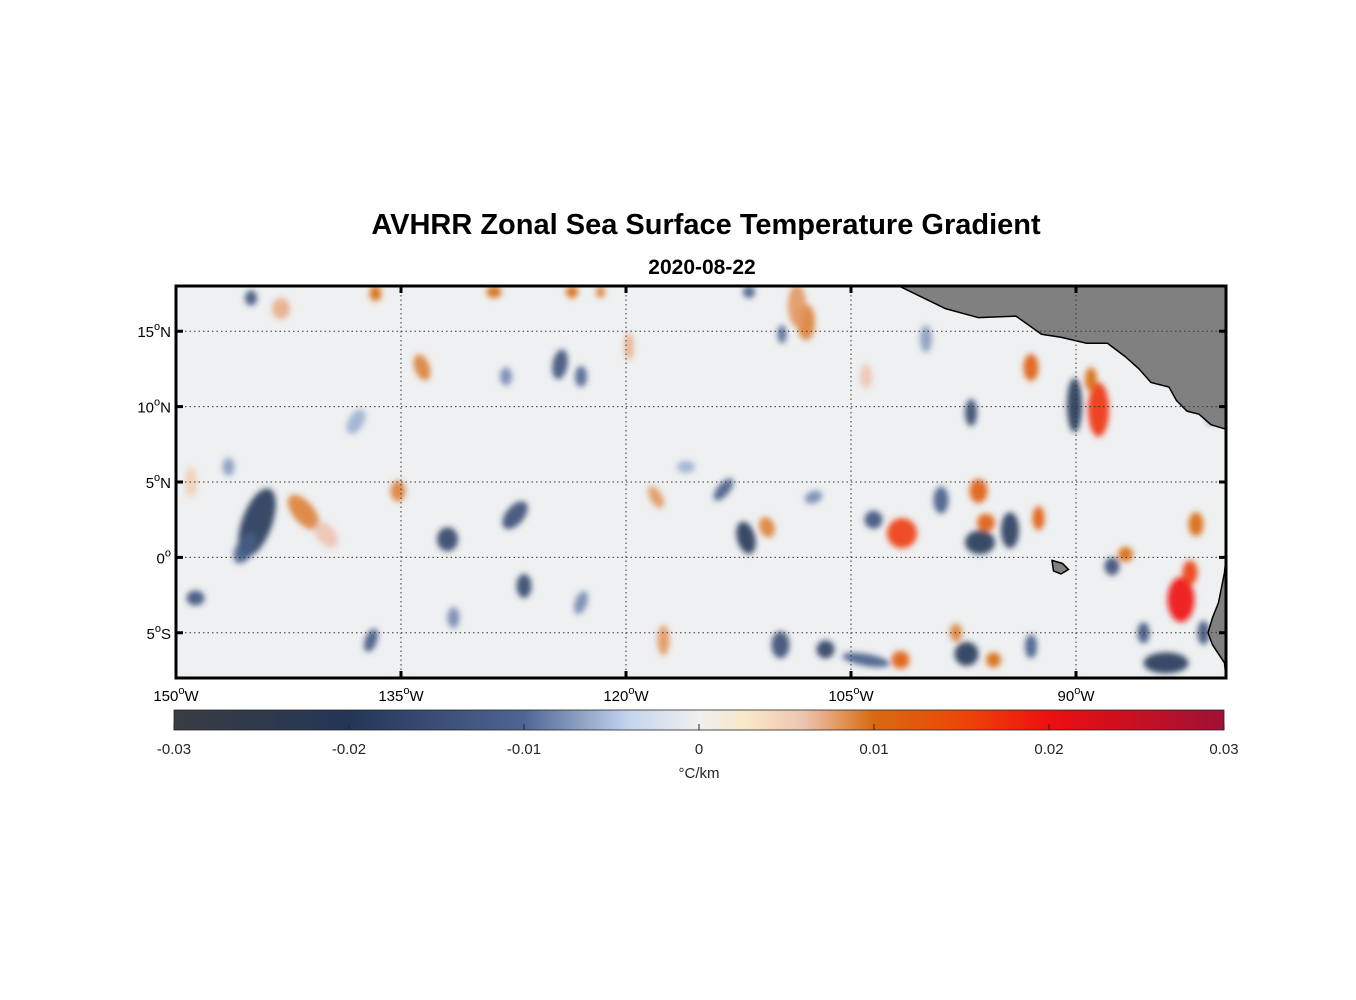  Describe the element at coordinates (1077, 695) in the screenshot. I see `lon-label: 90oW` at that location.